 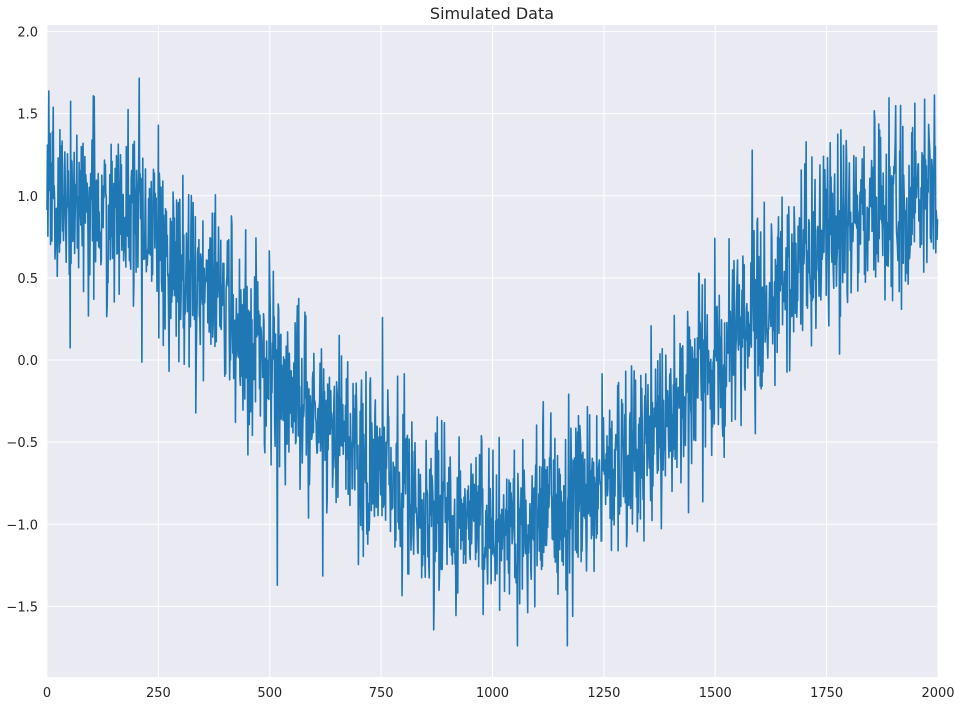 What do you see at coordinates (603, 693) in the screenshot?
I see `x-tick-label: 1250` at bounding box center [603, 693].